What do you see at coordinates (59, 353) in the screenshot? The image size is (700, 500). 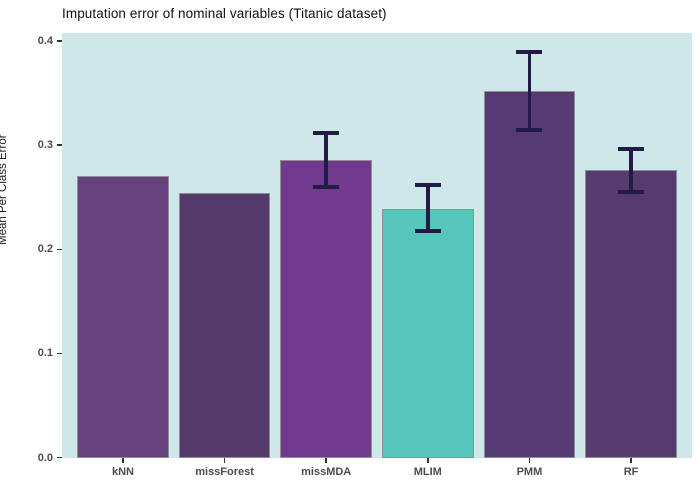 I see `y-tick-mark-0.1` at bounding box center [59, 353].